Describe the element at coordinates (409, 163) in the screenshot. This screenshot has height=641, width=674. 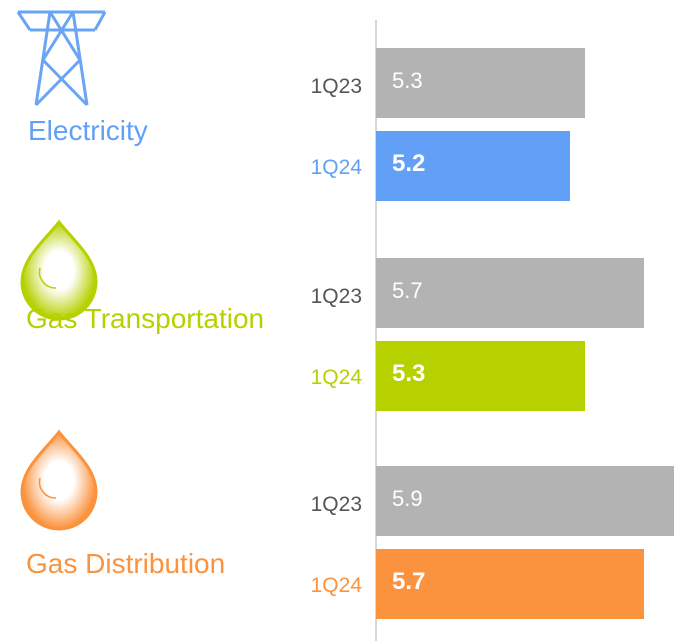
I see `value-label: 5.2` at that location.